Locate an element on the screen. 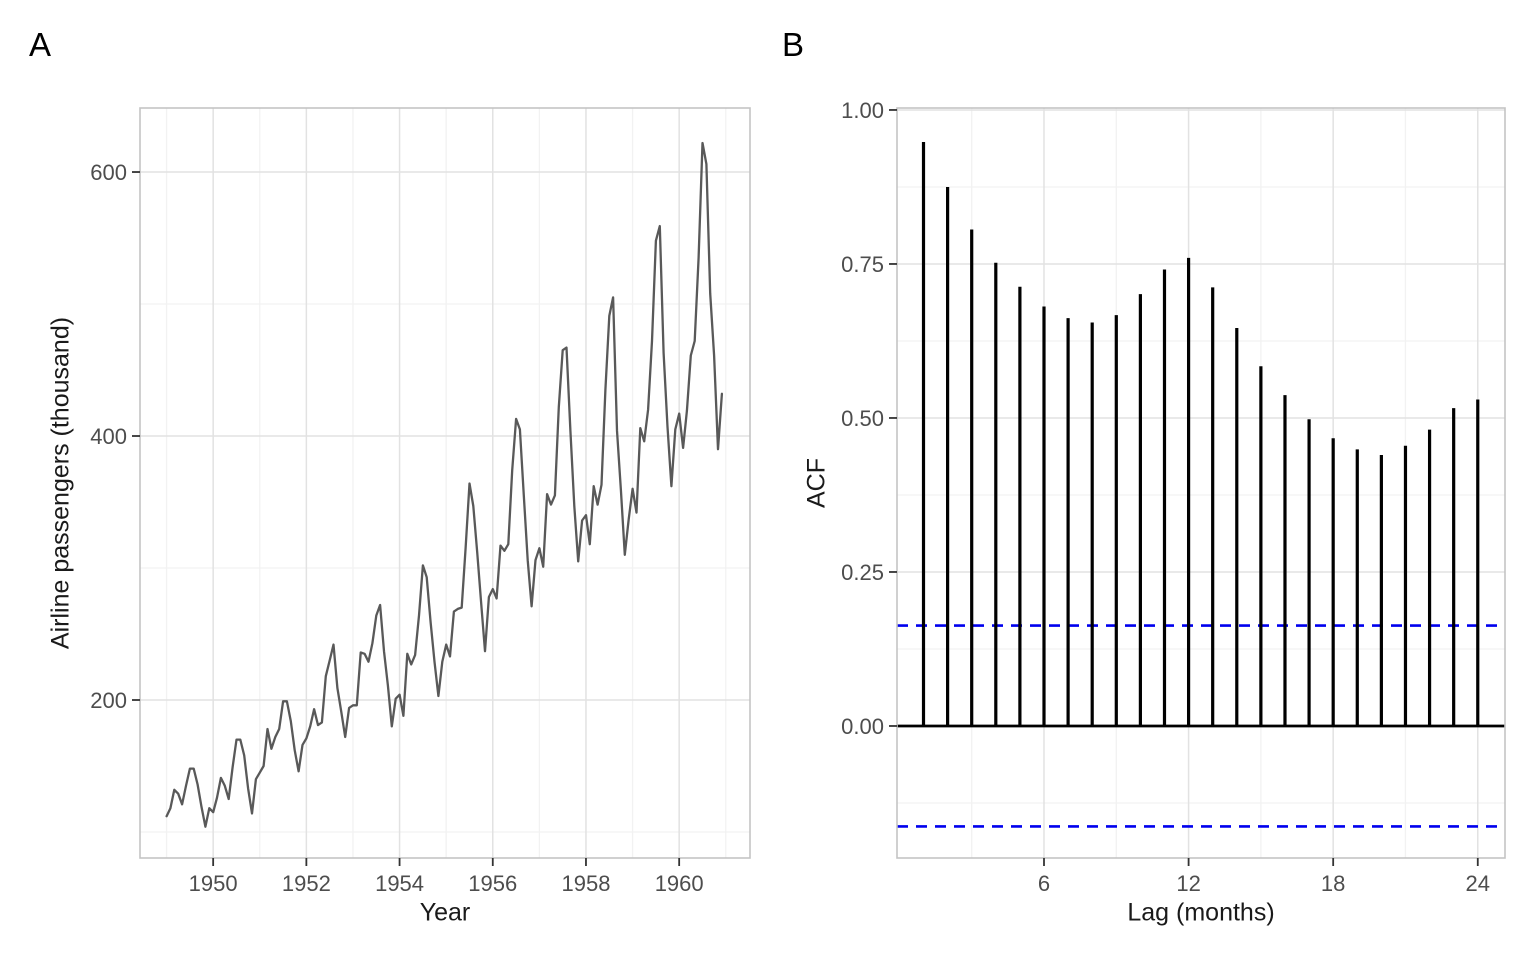 The width and height of the screenshot is (1536, 960). panel-b-x-axis-title: Lag (months) is located at coordinates (1201, 912).